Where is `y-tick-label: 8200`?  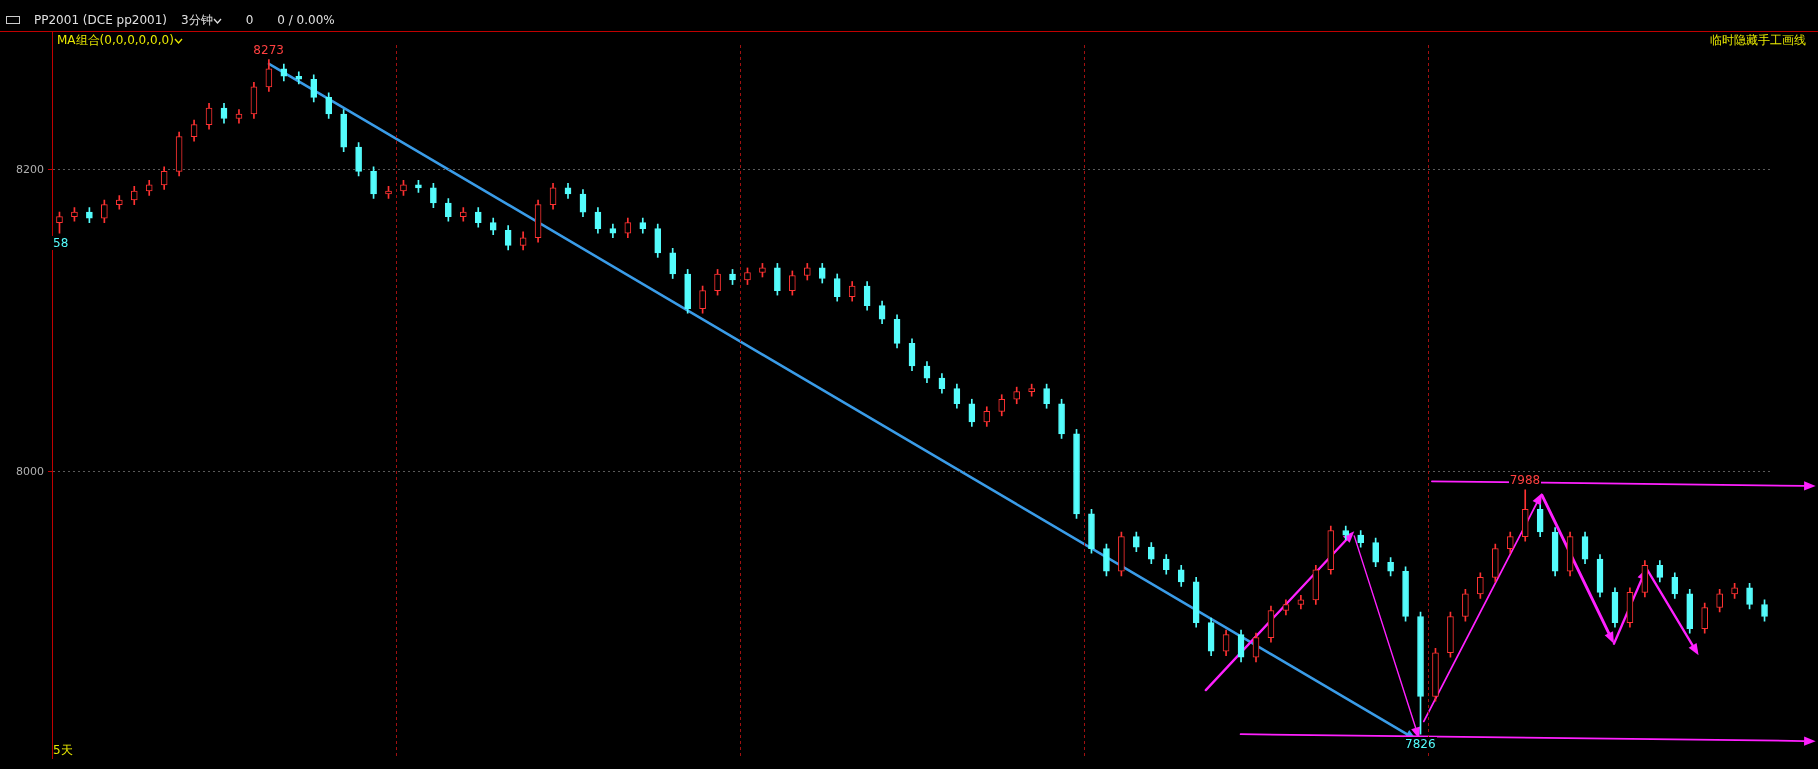 y-tick-label: 8200 is located at coordinates (30, 169).